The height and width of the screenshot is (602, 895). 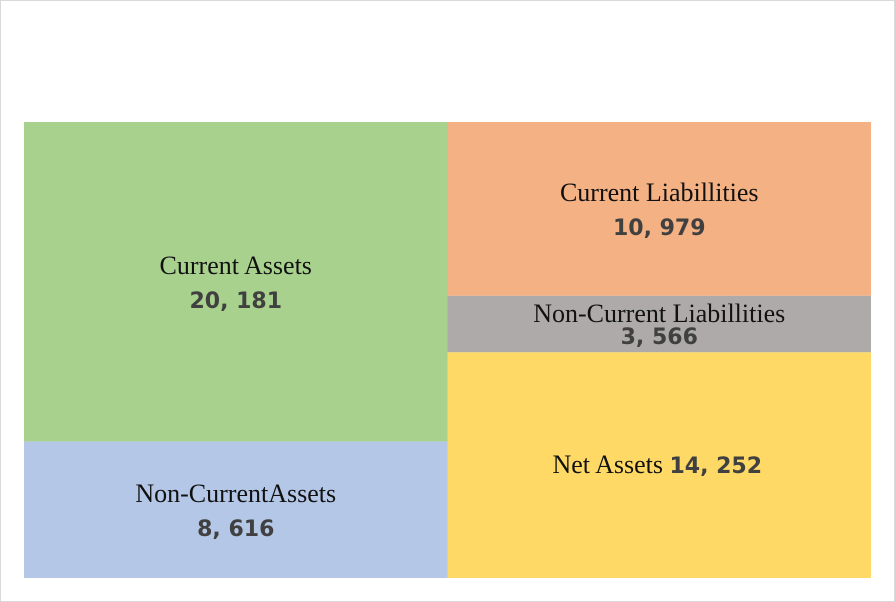 I want to click on tile-non-current-liabillities, so click(x=659, y=324).